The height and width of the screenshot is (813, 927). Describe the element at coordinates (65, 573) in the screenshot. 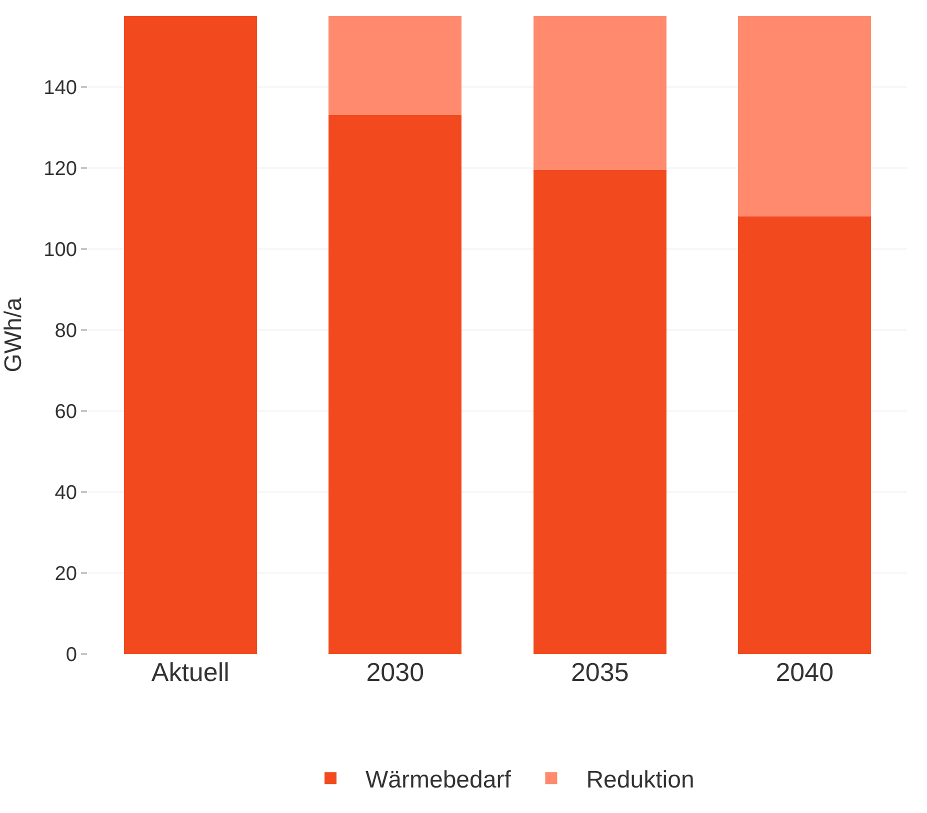

I see `y-tick-label: 20` at that location.